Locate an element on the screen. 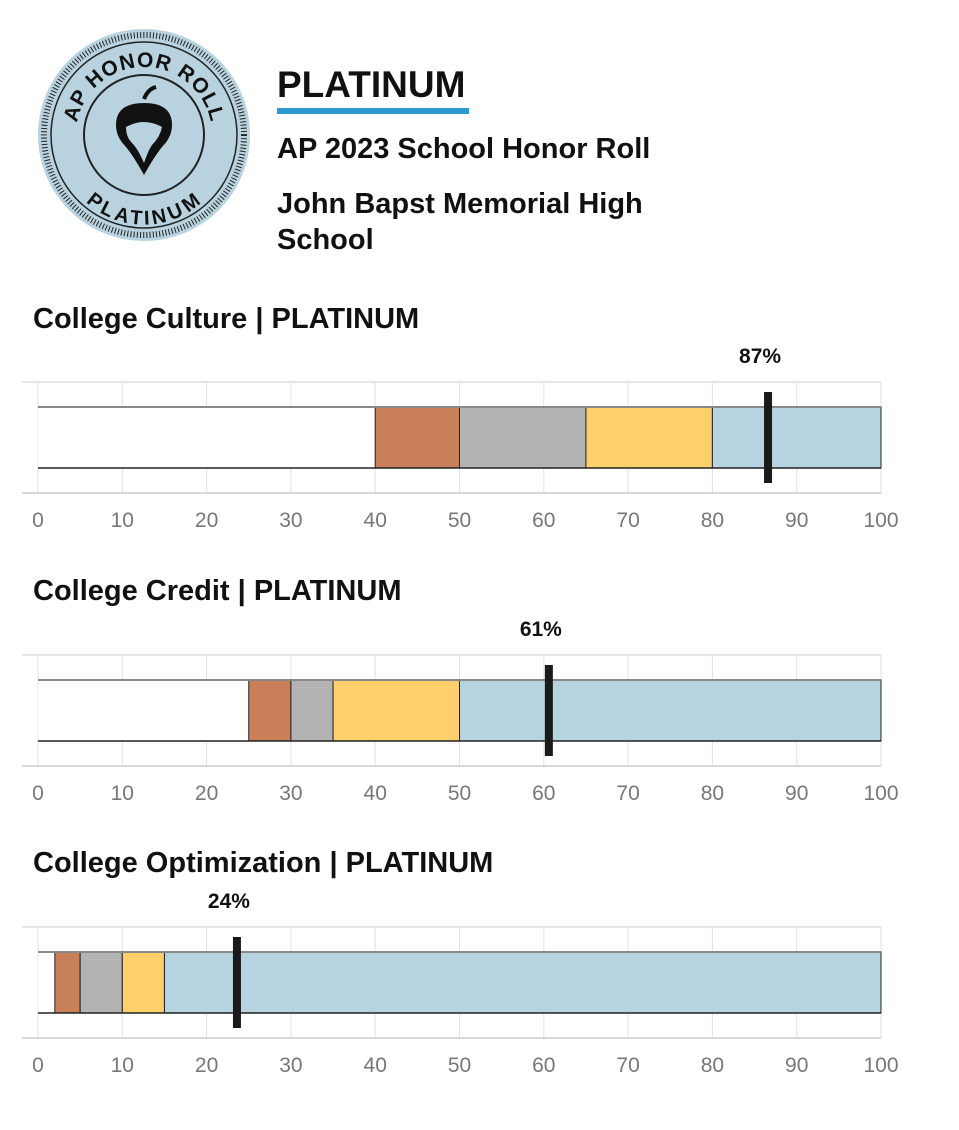 The image size is (959, 1130). tier-underline is located at coordinates (373, 111).